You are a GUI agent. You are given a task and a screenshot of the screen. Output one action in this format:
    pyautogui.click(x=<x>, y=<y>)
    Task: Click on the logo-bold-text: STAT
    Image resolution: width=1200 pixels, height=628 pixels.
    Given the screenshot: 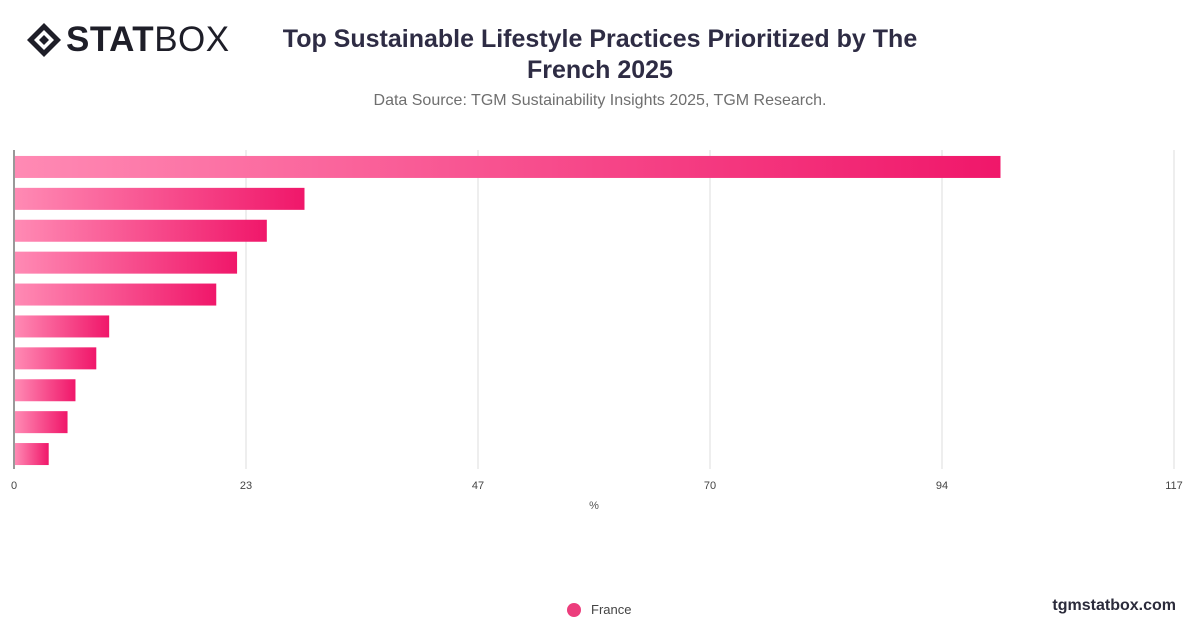 What is the action you would take?
    pyautogui.click(x=110, y=39)
    